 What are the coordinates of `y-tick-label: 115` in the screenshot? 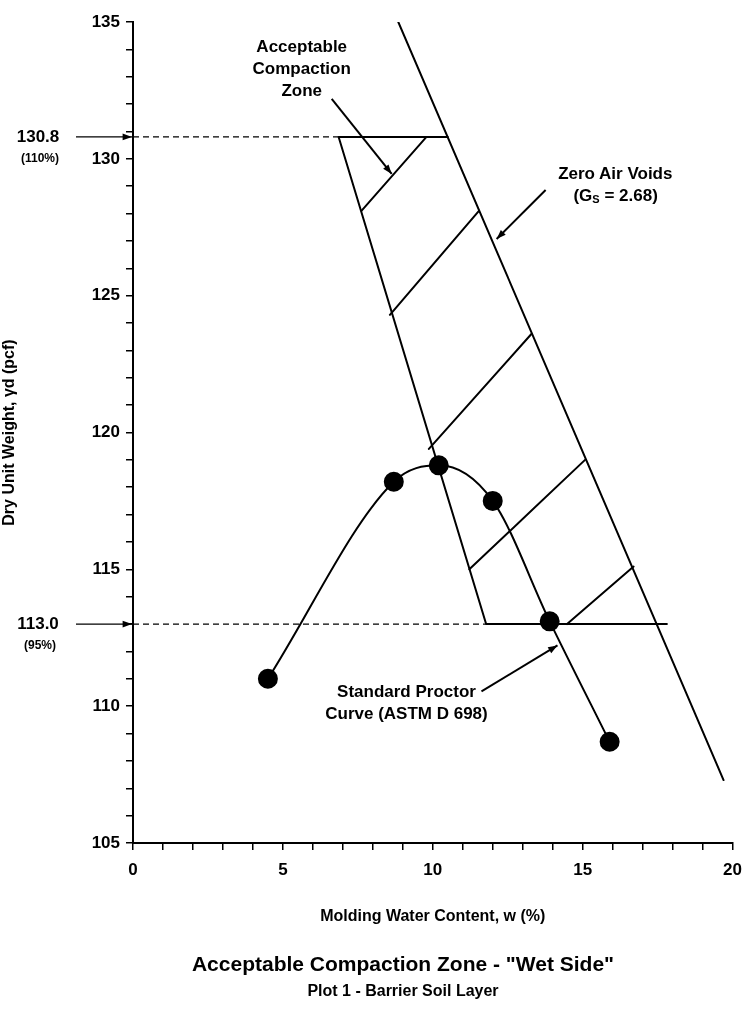 It's located at (106, 569).